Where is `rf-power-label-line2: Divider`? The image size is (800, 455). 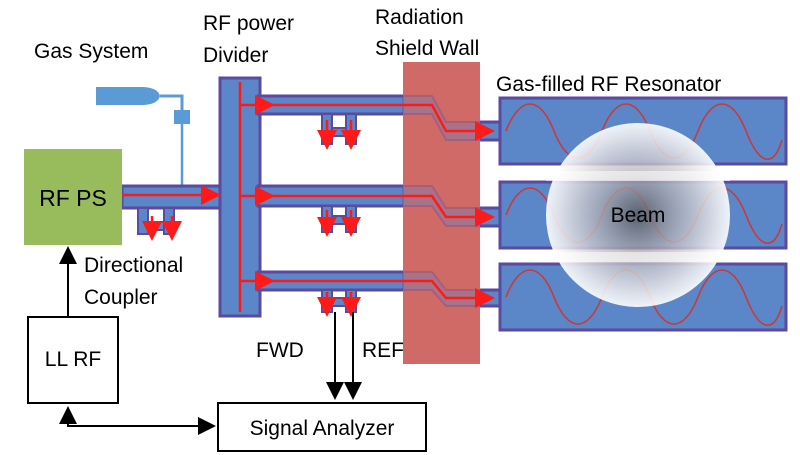
rf-power-label-line2: Divider is located at coordinates (235, 55).